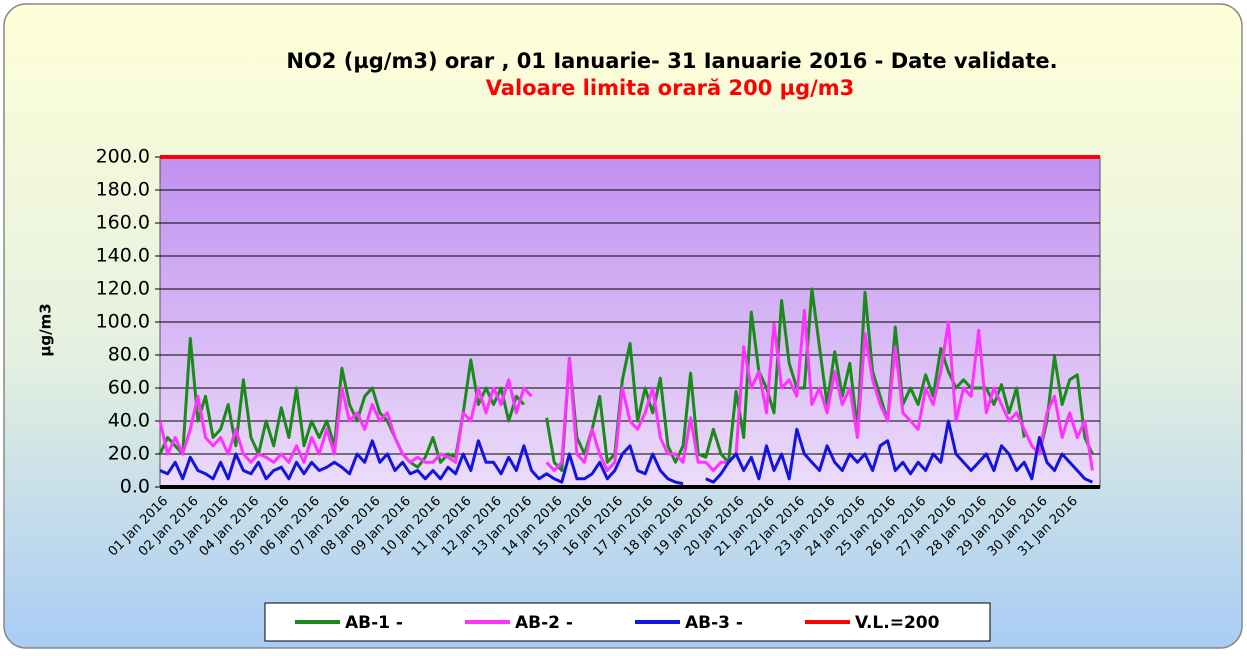 This screenshot has width=1247, height=656. What do you see at coordinates (129, 421) in the screenshot?
I see `y-tick-label: 40.0` at bounding box center [129, 421].